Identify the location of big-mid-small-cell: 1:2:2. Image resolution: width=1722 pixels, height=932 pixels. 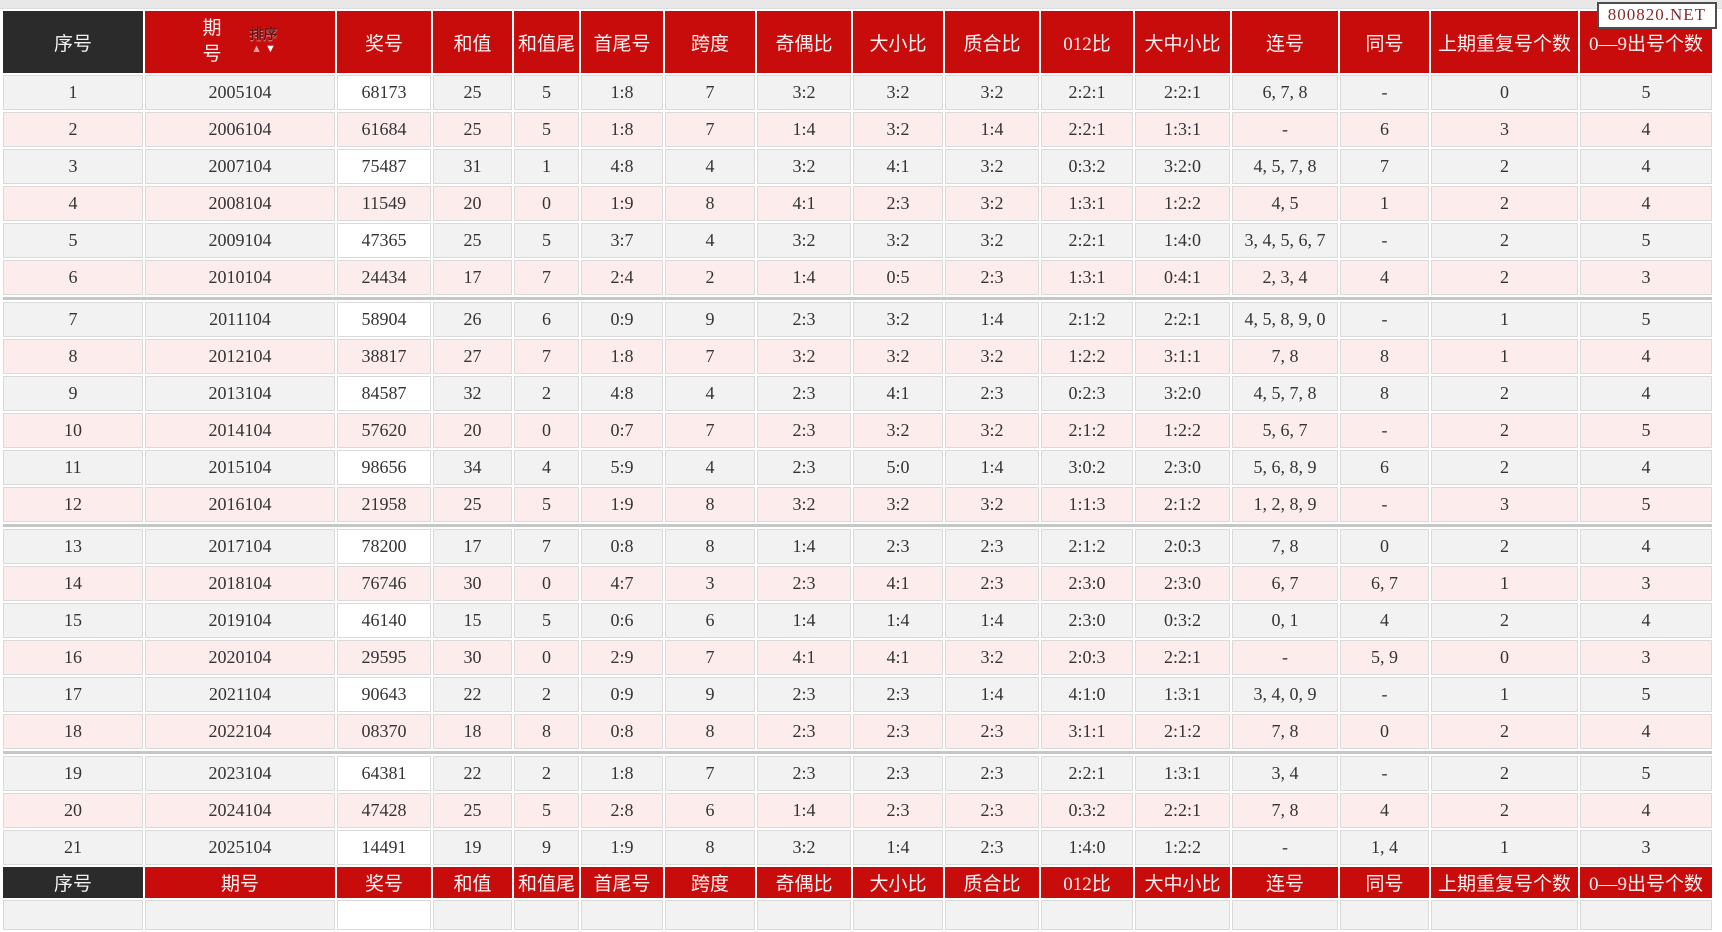
(1182, 430).